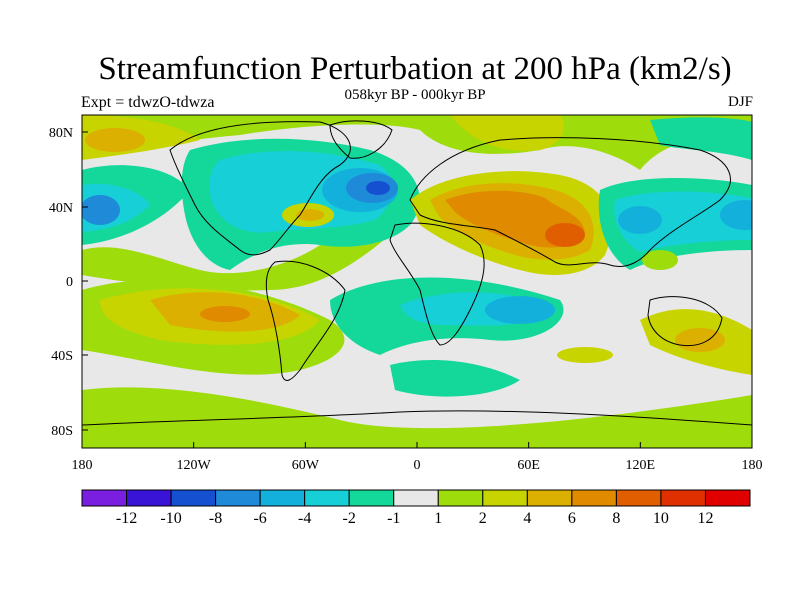 The width and height of the screenshot is (800, 600). Describe the element at coordinates (661, 518) in the screenshot. I see `colorbar-tick-label: 10` at that location.